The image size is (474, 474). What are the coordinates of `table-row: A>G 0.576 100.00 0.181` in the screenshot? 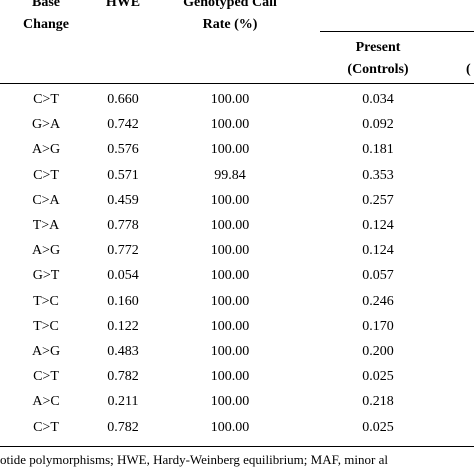 It's located at (237, 149).